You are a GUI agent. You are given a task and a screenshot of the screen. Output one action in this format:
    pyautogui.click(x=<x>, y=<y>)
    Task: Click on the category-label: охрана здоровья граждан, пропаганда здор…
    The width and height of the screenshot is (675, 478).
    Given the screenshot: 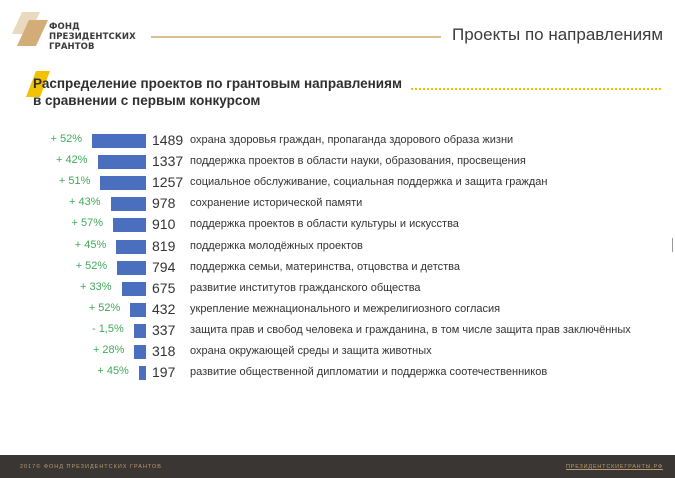 What is the action you would take?
    pyautogui.click(x=352, y=140)
    